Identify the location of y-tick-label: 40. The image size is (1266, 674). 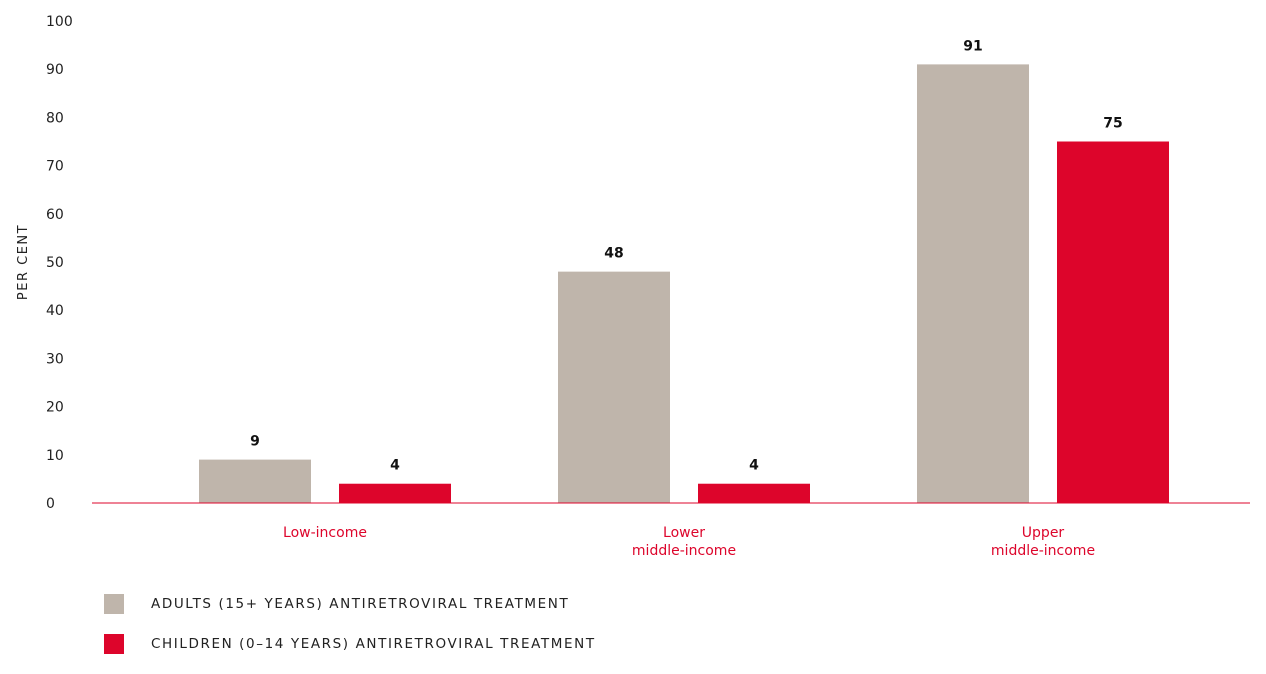
(55, 311).